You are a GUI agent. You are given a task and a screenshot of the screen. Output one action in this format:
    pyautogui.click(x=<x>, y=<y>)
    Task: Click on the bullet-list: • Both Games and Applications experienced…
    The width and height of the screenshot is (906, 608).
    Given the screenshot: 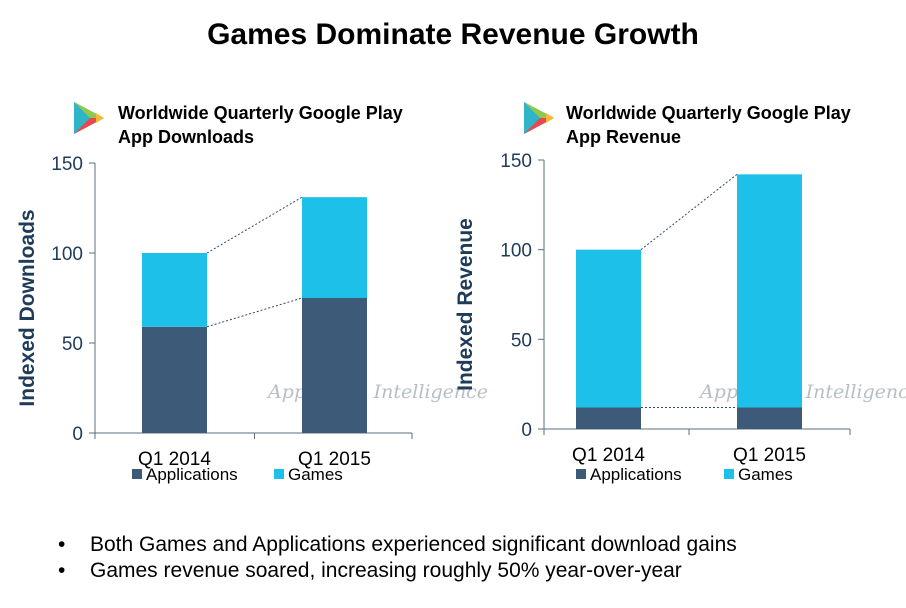 What is the action you would take?
    pyautogui.click(x=397, y=558)
    